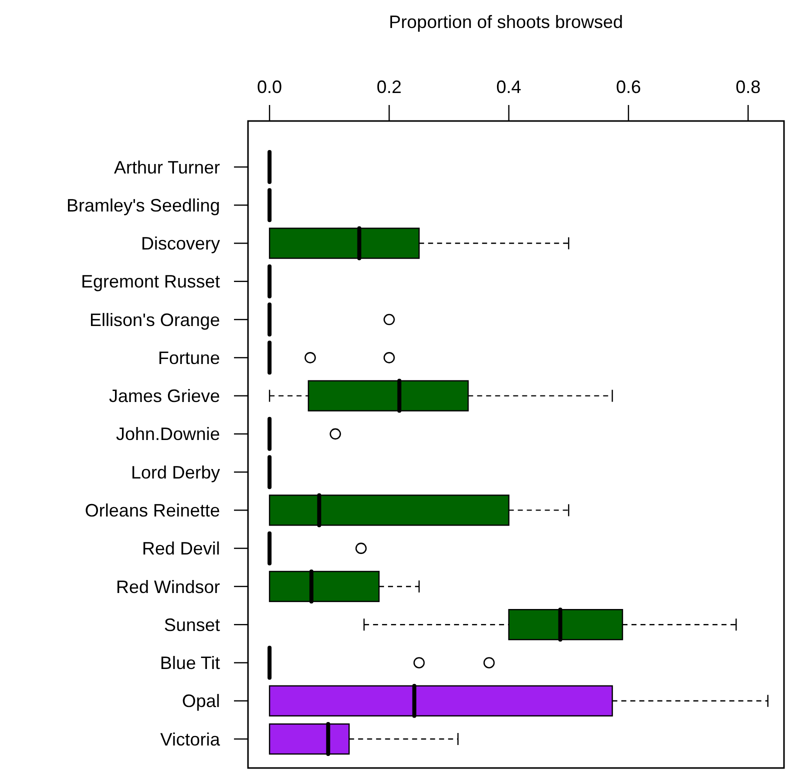 This screenshot has width=794, height=778. I want to click on y-tick-label: Egremont Russet, so click(150, 282).